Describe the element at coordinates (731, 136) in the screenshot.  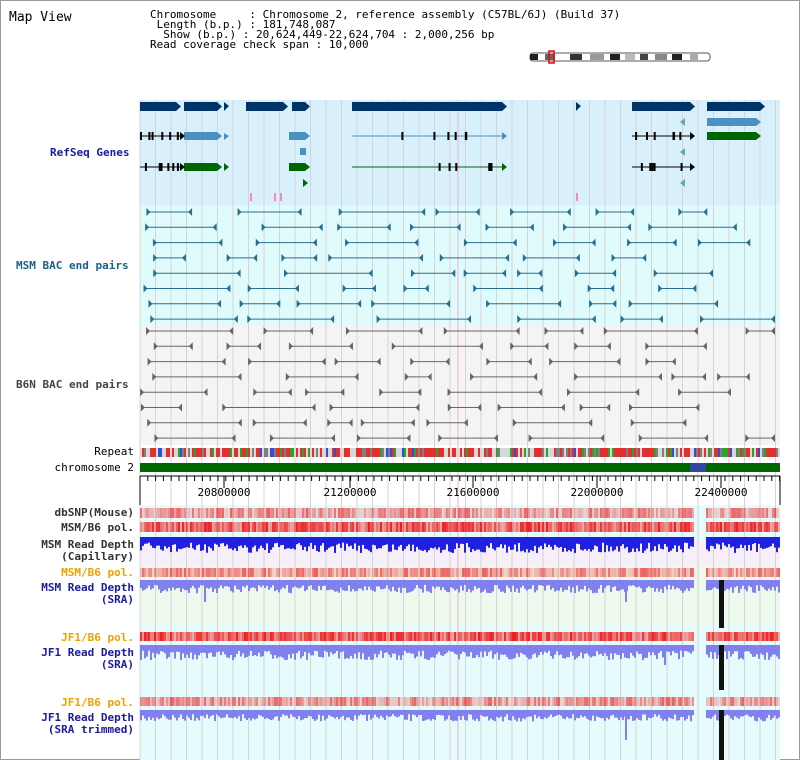
I see `refseq-gene` at that location.